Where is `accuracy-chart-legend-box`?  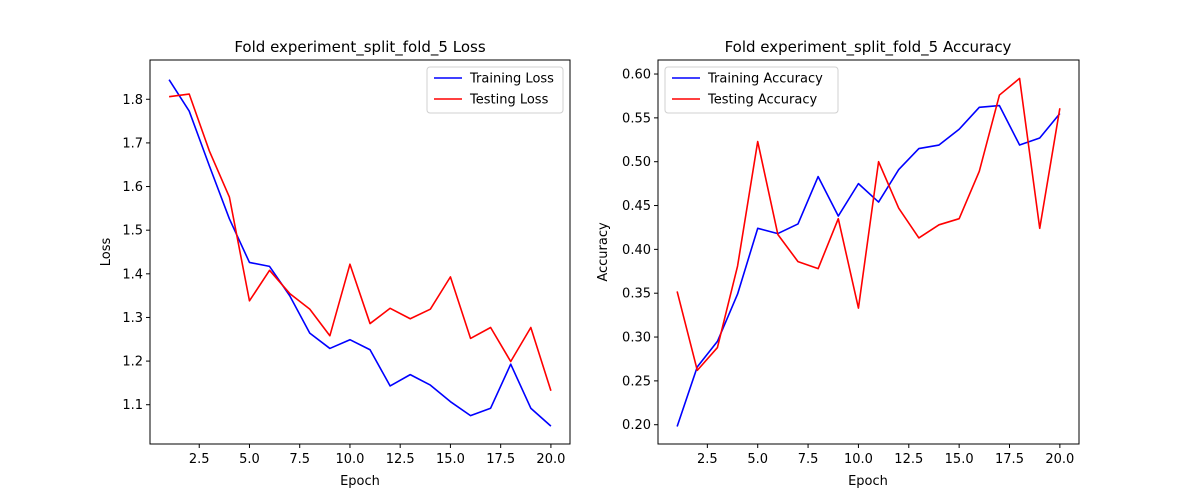
accuracy-chart-legend-box is located at coordinates (751, 90).